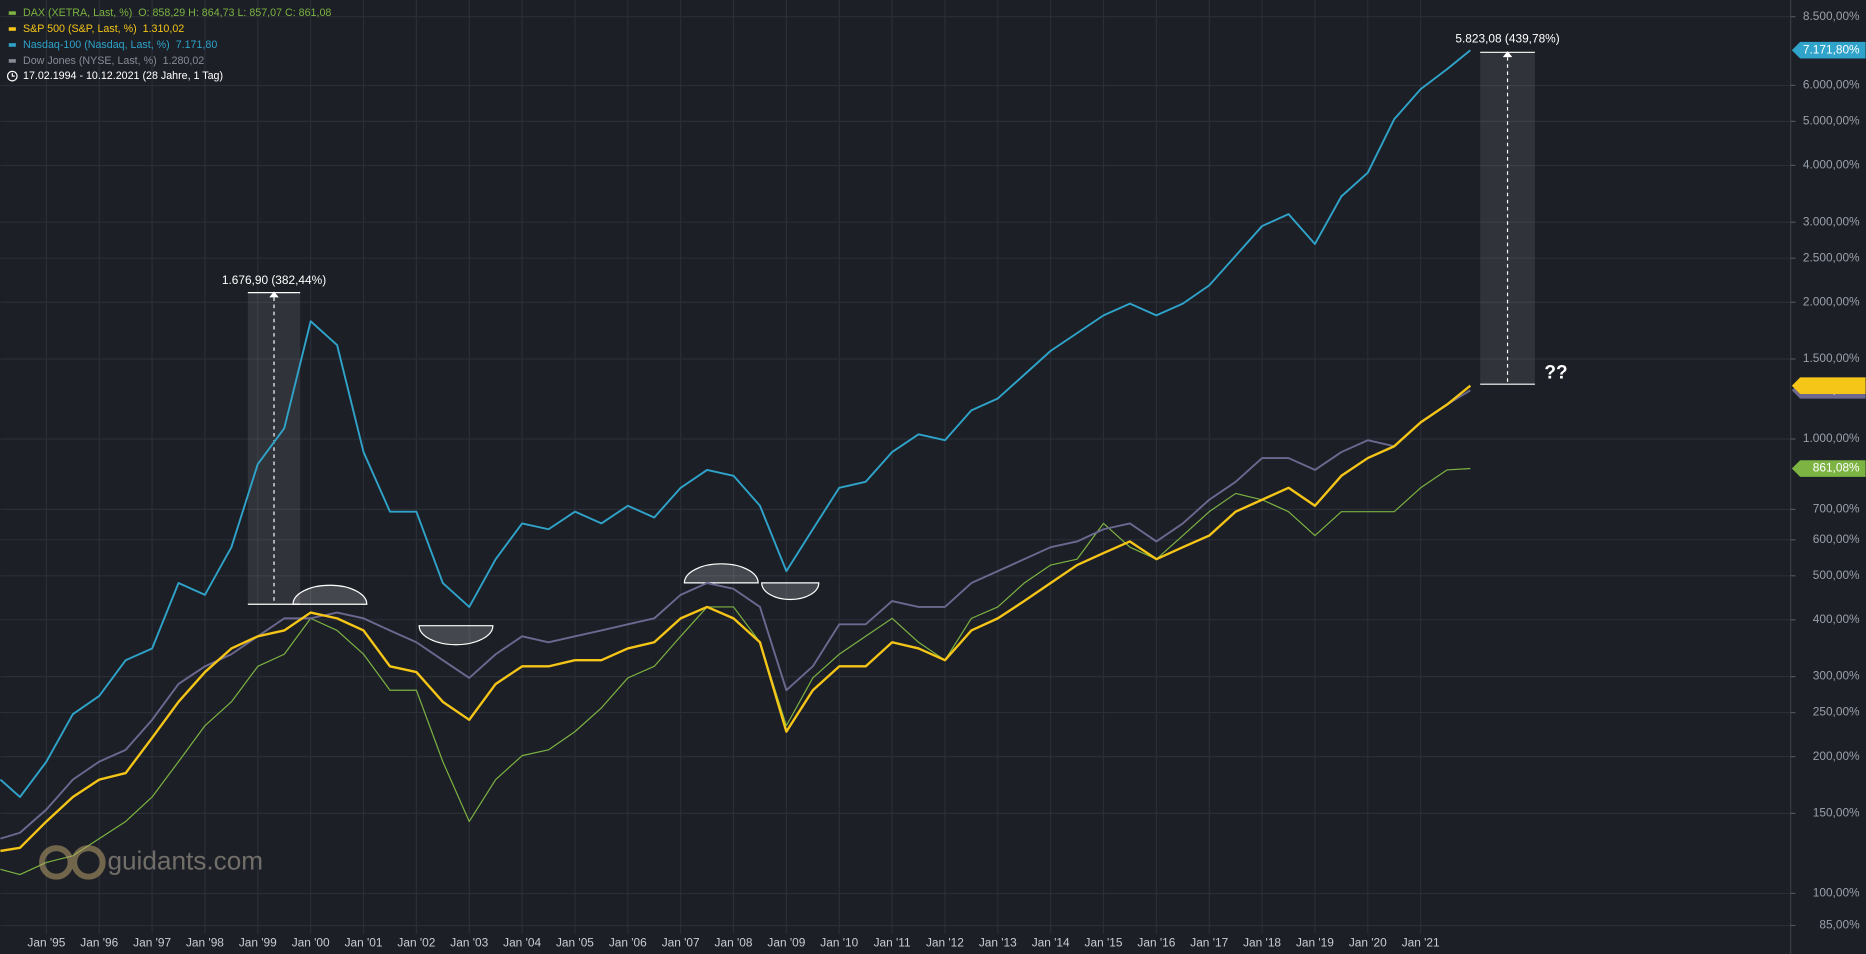  I want to click on y-tick-label: 250,00%, so click(1836, 712).